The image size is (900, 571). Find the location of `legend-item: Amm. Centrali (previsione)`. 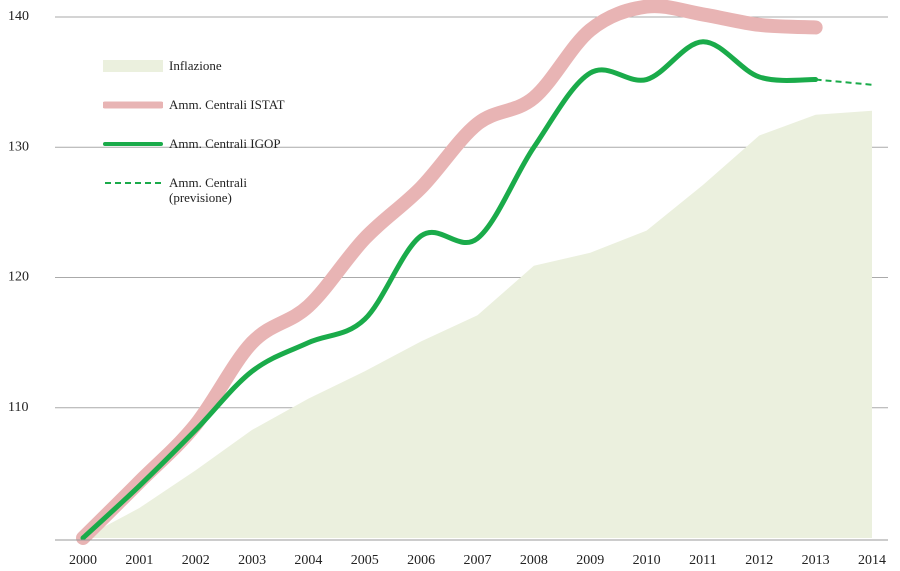

legend-item: Amm. Centrali (previsione) is located at coordinates (196, 194).